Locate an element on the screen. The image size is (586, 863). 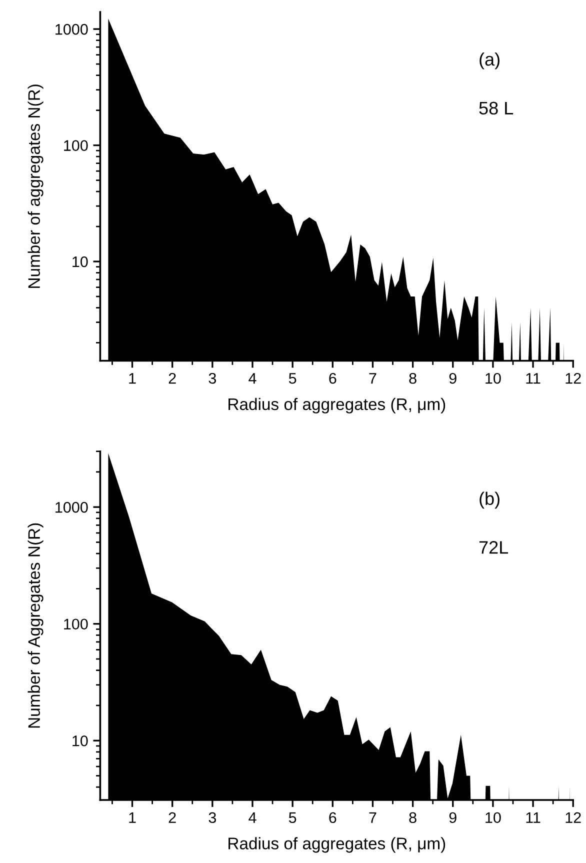
annotation: 72L is located at coordinates (493, 547).